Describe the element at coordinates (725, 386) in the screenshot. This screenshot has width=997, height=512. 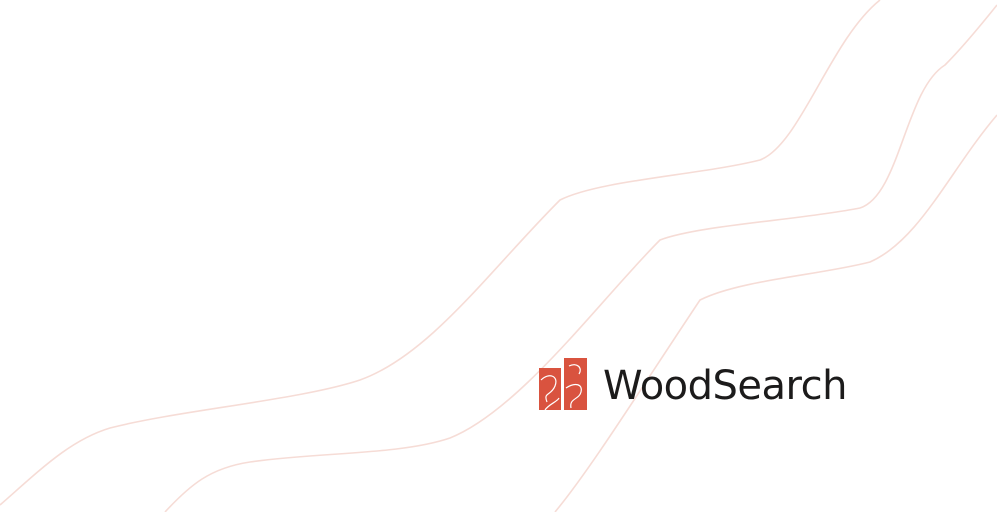
I see `brand-wordmark: WoodSearch` at that location.